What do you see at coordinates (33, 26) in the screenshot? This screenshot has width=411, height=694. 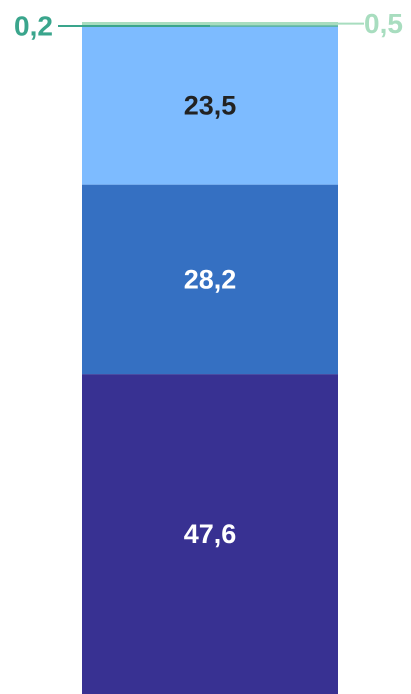 I see `segment-label: 0,2` at bounding box center [33, 26].